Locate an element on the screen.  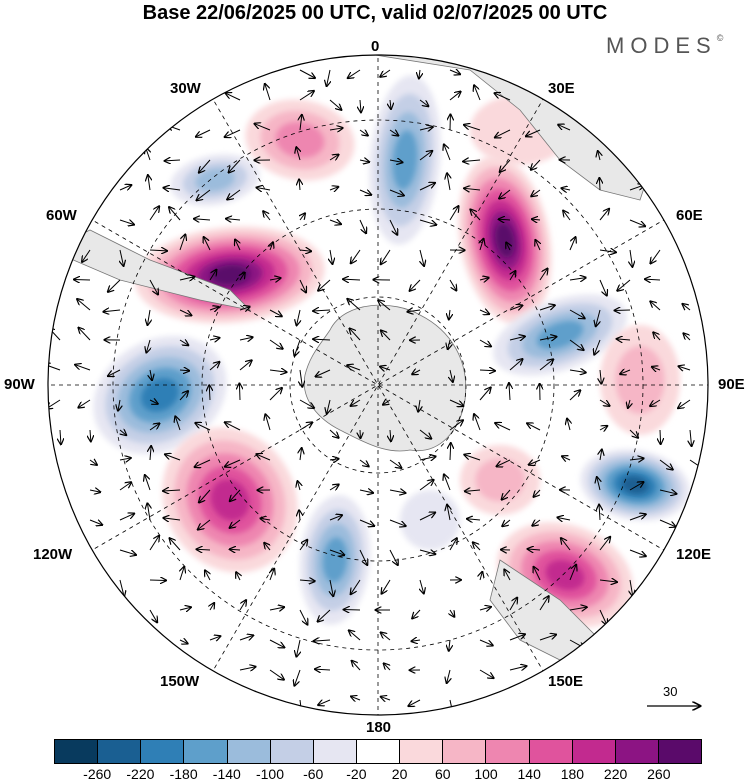
lon-label-150w: 150W is located at coordinates (179, 681).